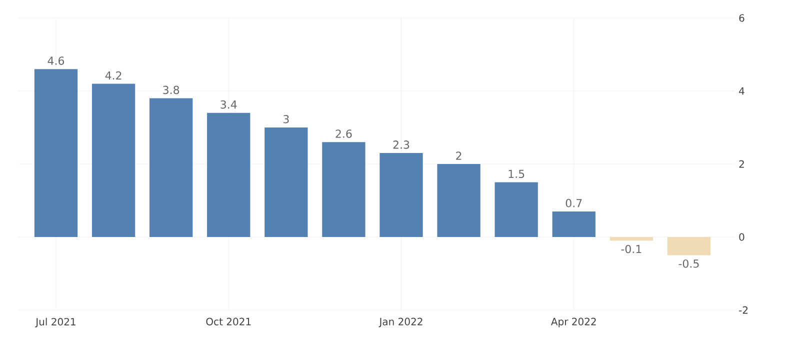  I want to click on data-label: 4.6, so click(56, 60).